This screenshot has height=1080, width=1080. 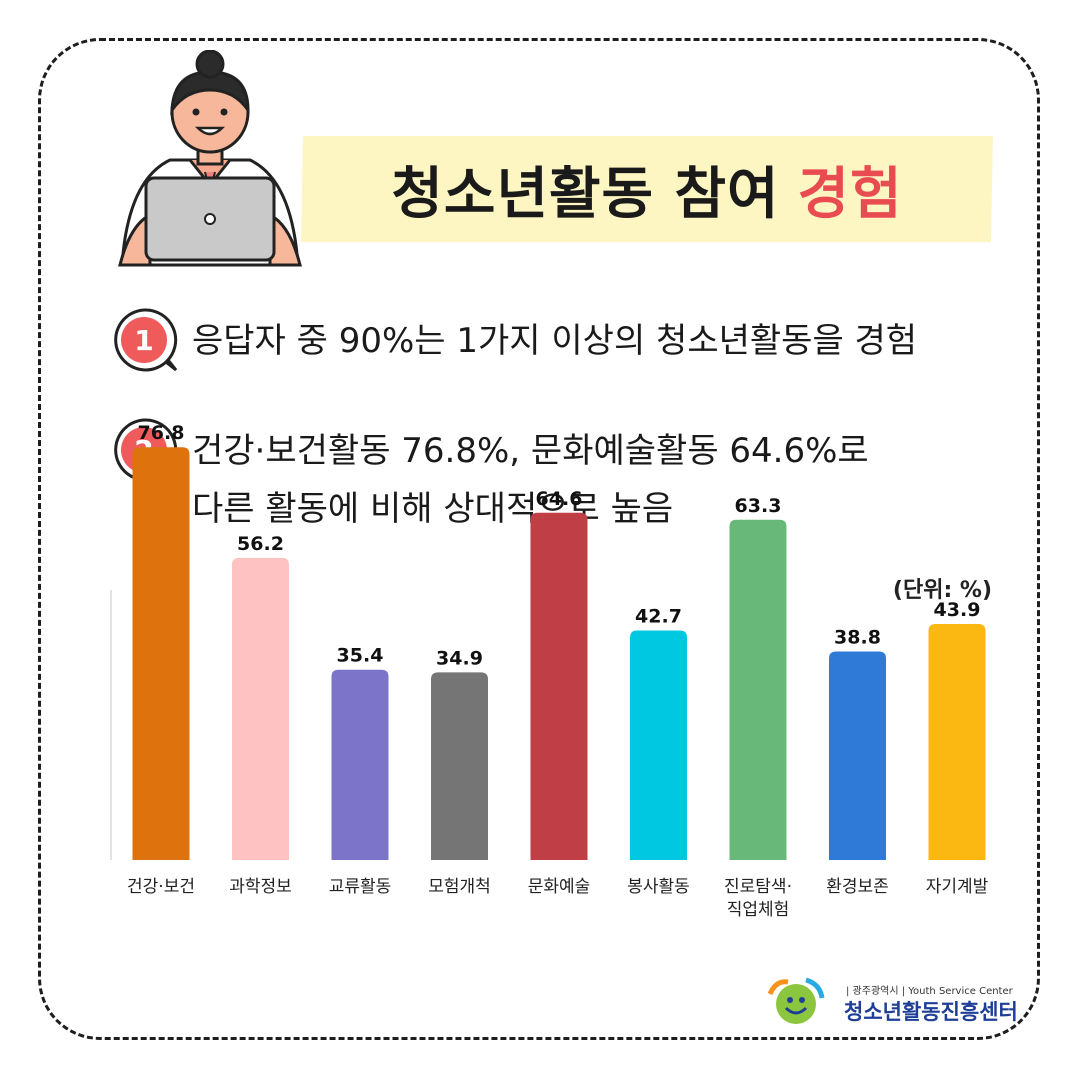 I want to click on logo-name: 청소년활동진흥센터, so click(x=931, y=1012).